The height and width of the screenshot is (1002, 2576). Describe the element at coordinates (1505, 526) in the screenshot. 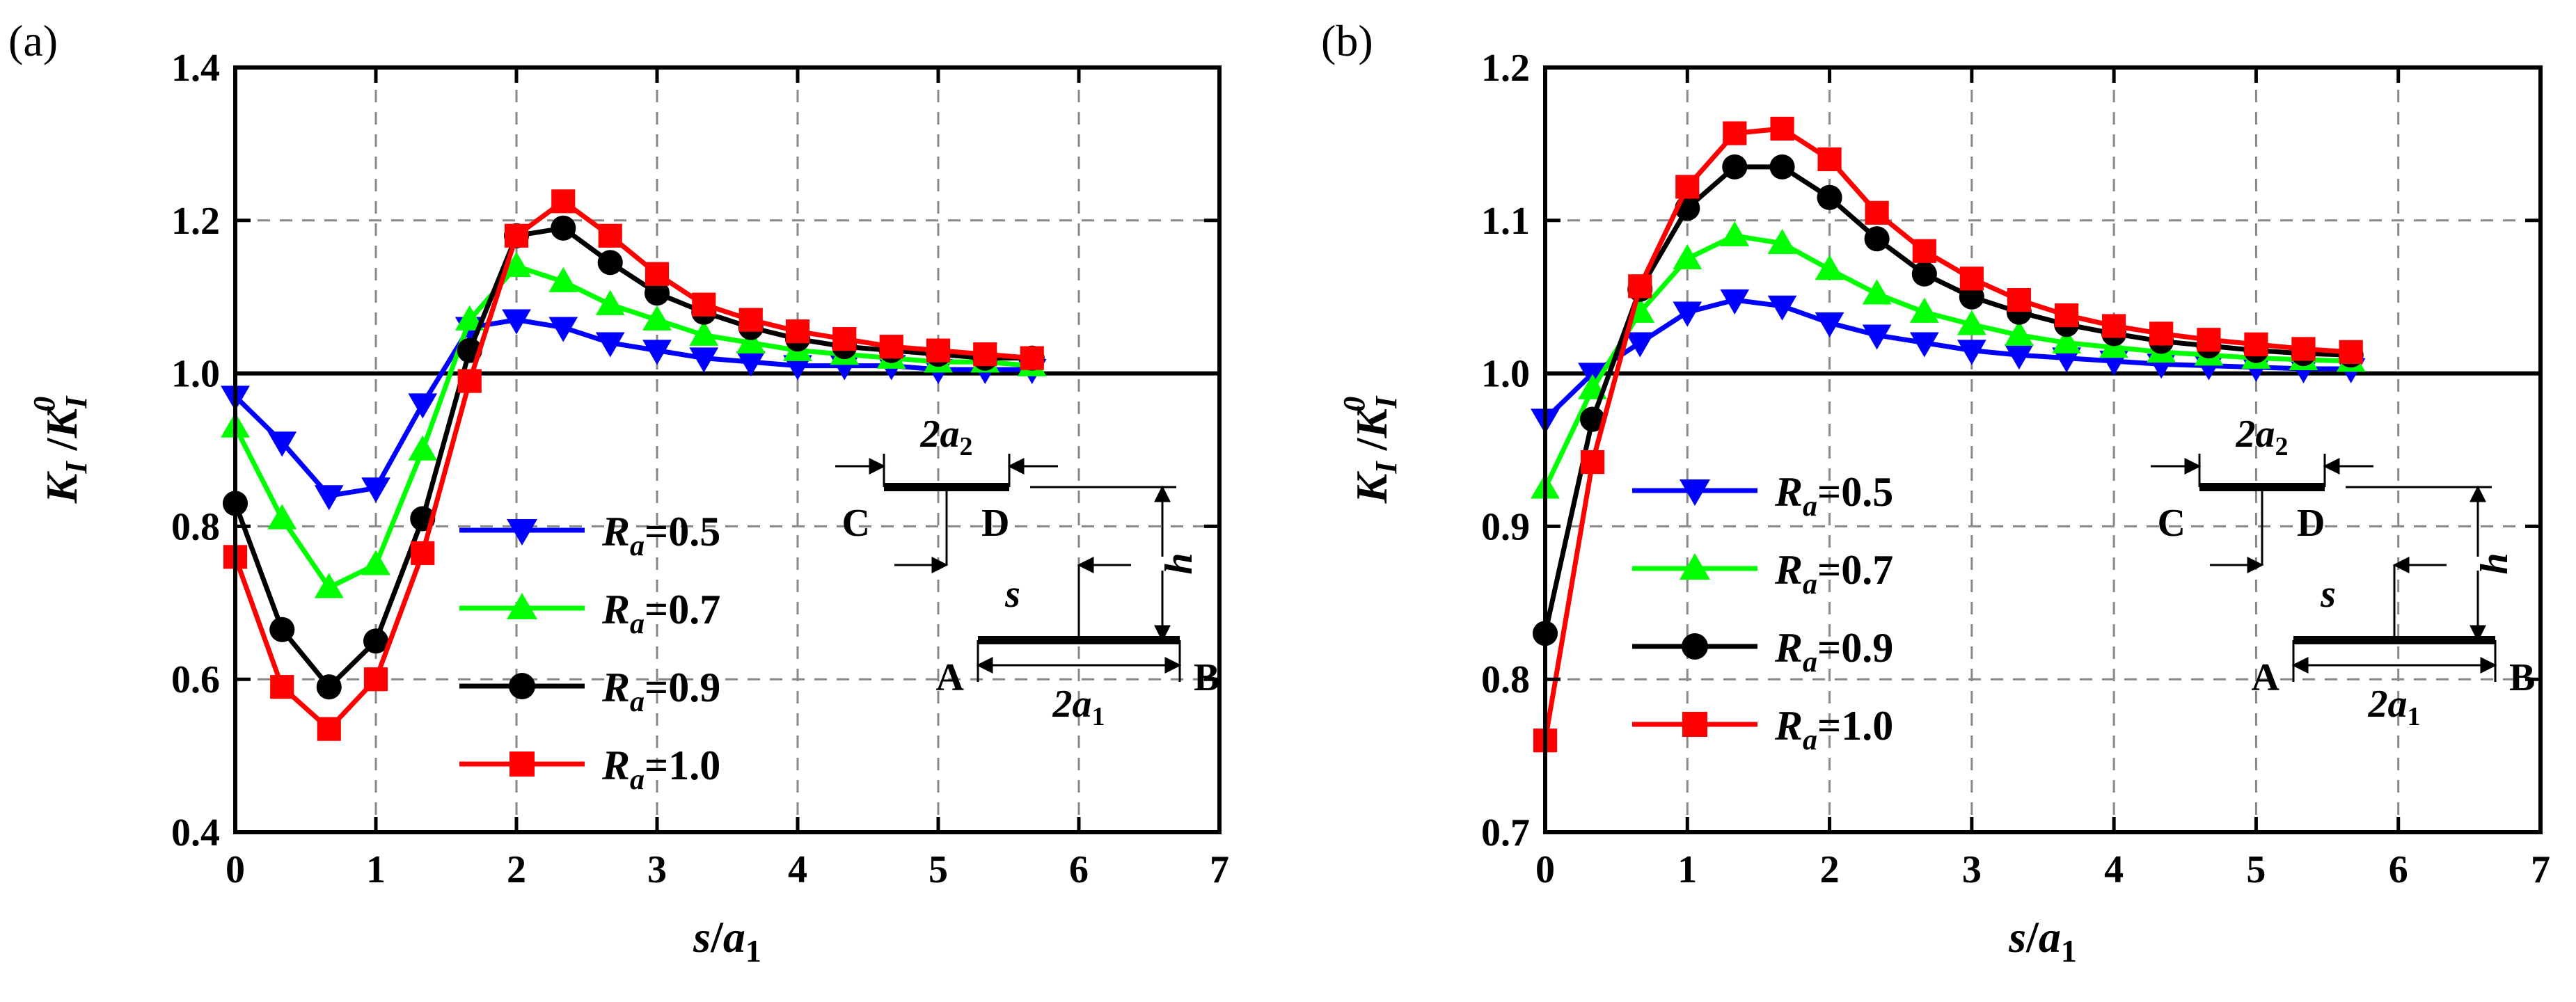

I see `y-tick-label: 0.9` at that location.